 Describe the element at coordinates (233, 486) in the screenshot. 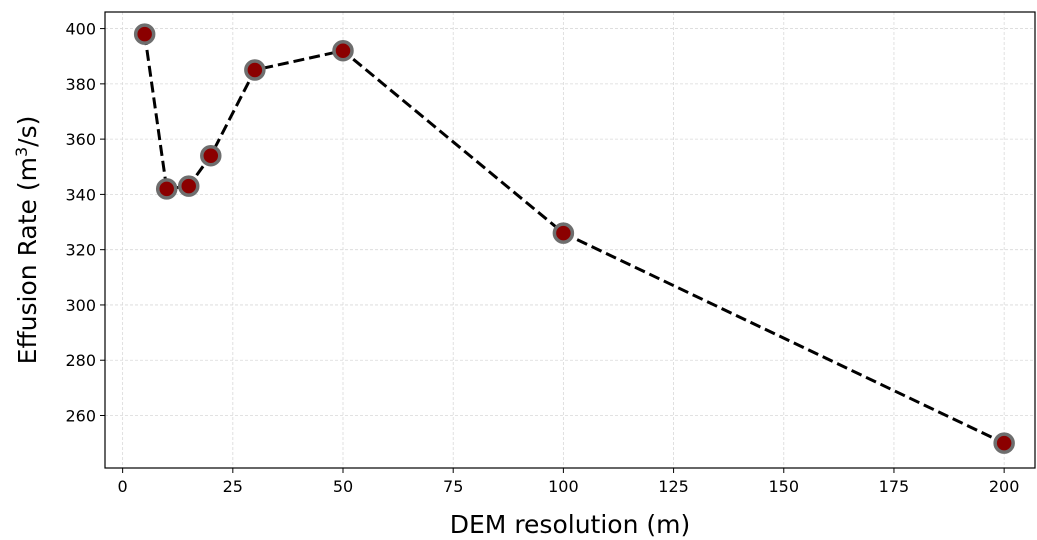

I see `x-tick-label: 25` at that location.